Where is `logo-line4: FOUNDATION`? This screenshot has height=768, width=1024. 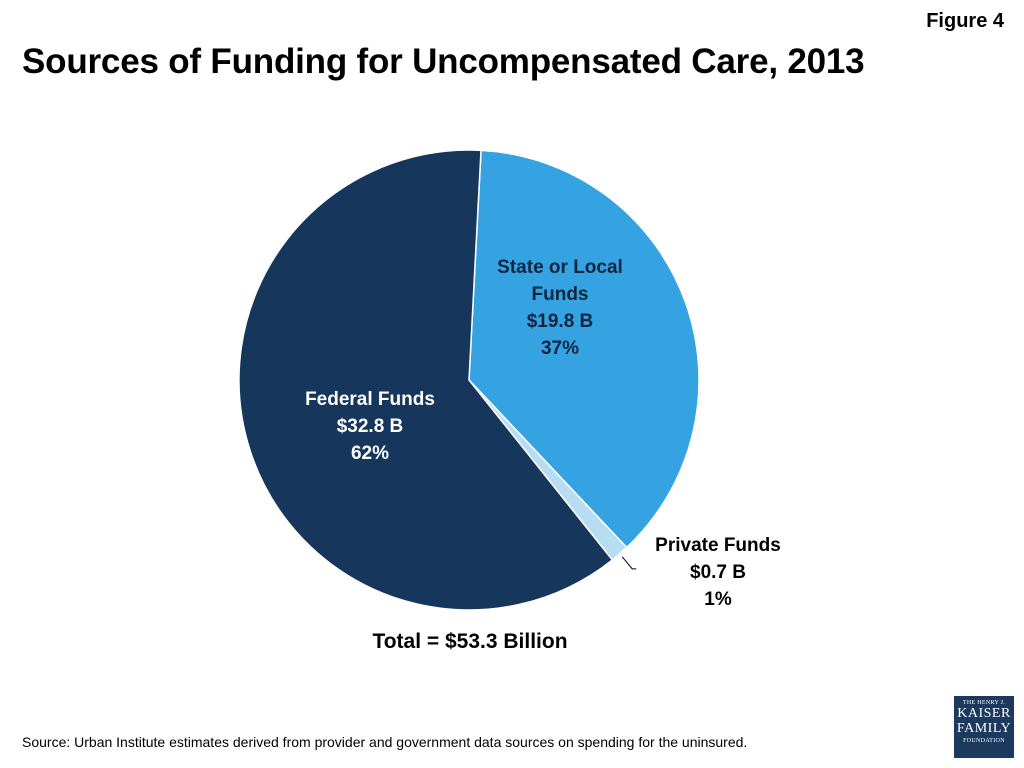 logo-line4: FOUNDATION is located at coordinates (984, 741).